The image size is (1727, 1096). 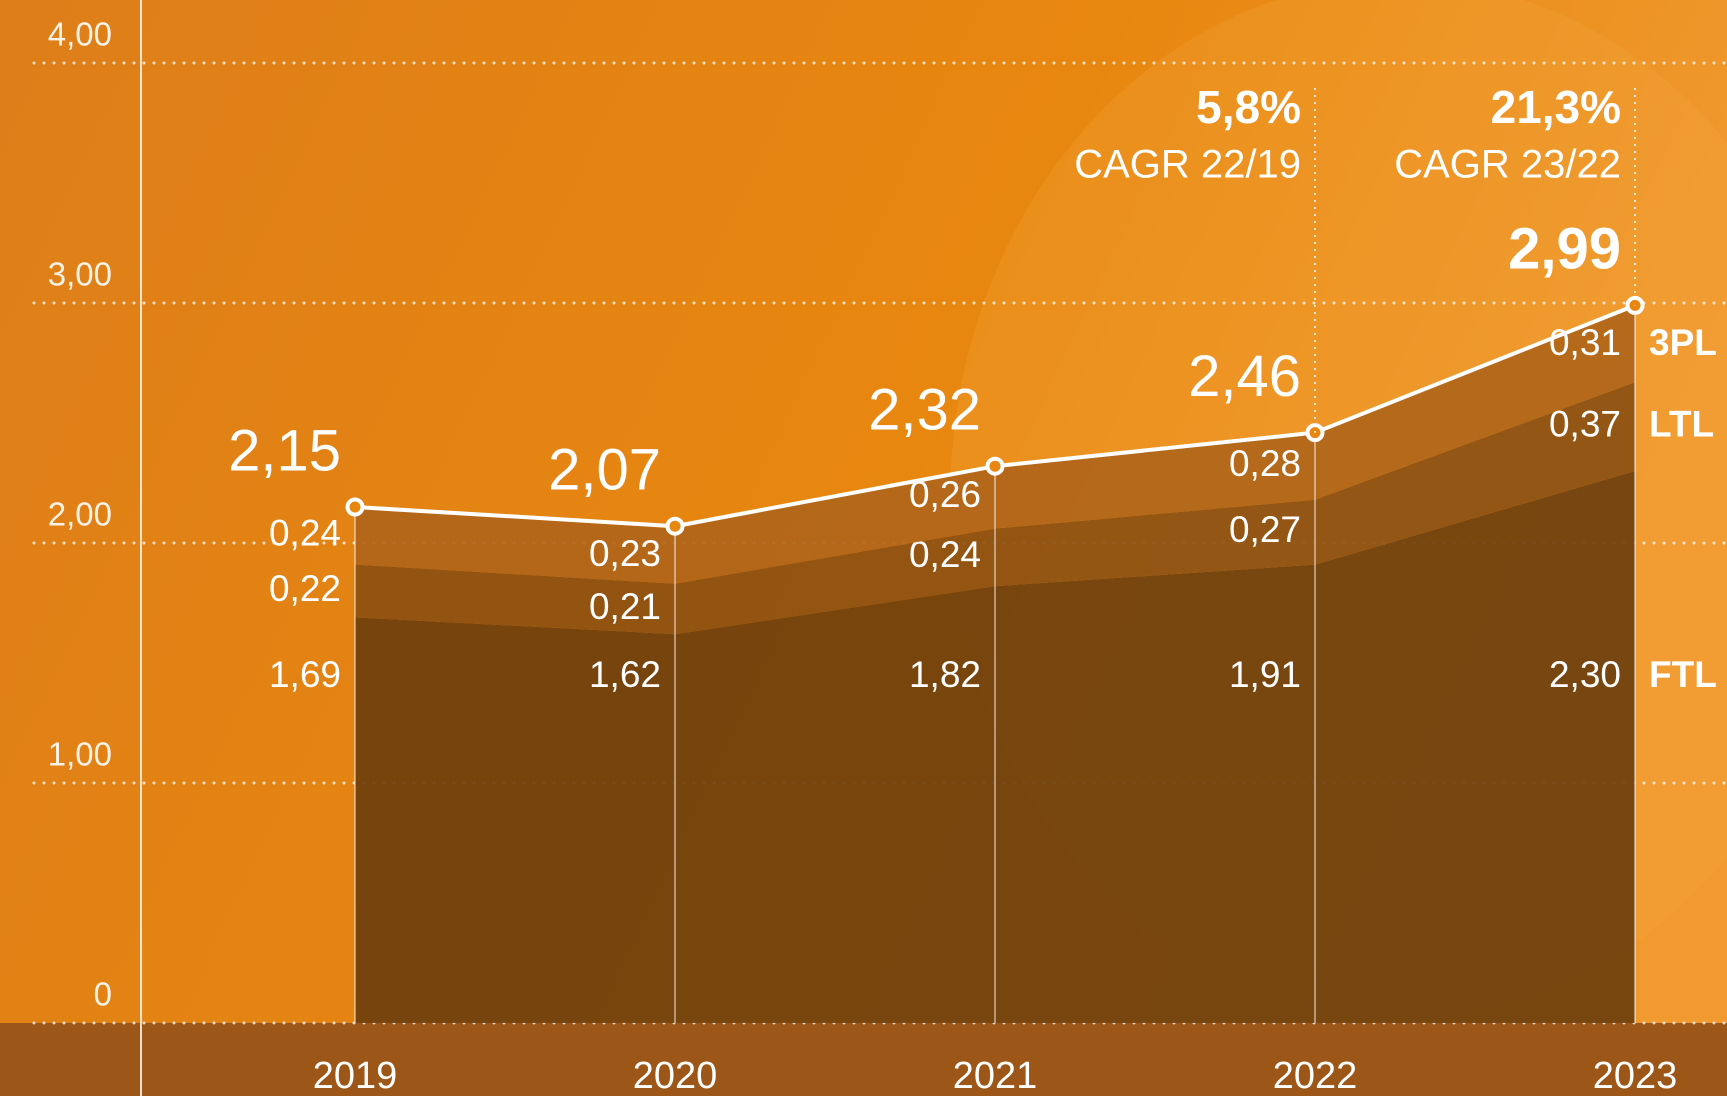 I want to click on series-name: 3PL, so click(x=1683, y=342).